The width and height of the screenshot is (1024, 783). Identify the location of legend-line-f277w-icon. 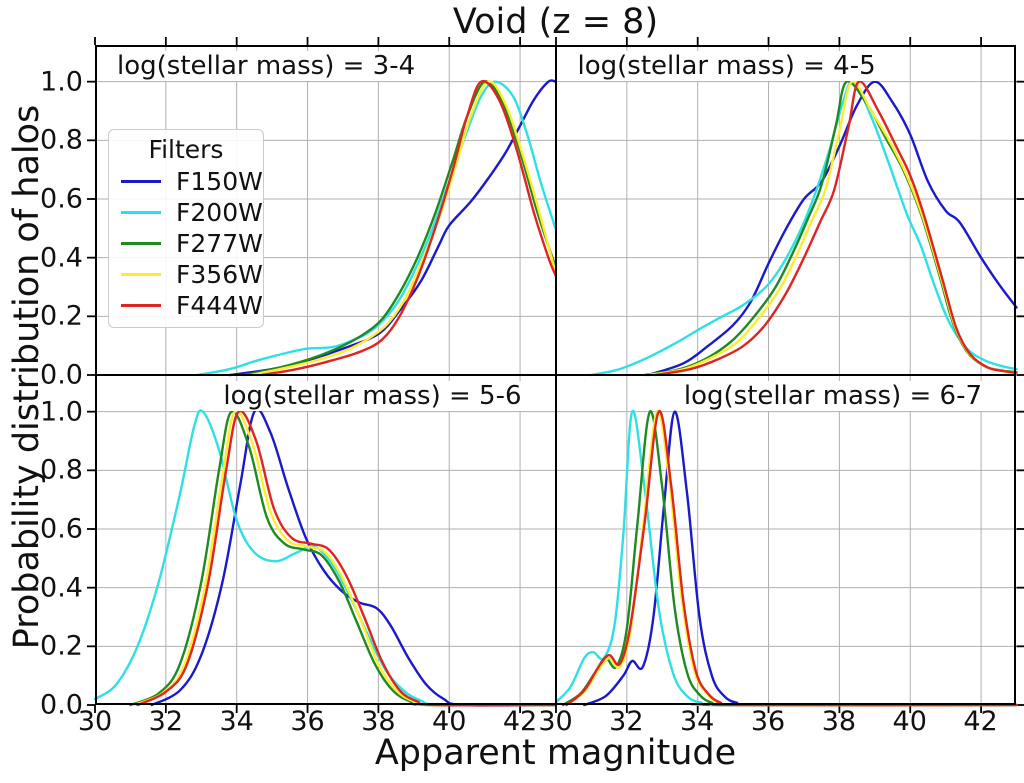
(141, 243).